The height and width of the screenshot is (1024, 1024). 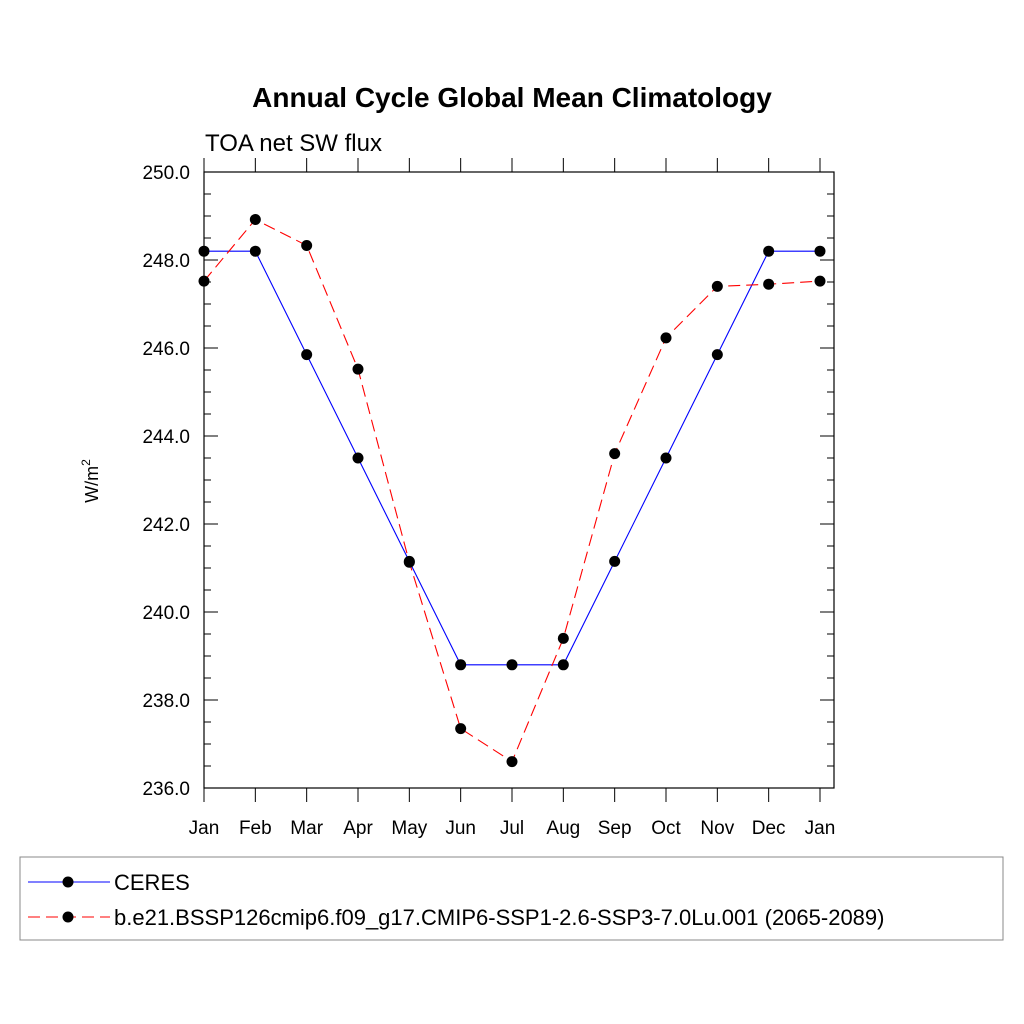 I want to click on x-tick-label: Apr, so click(x=358, y=828).